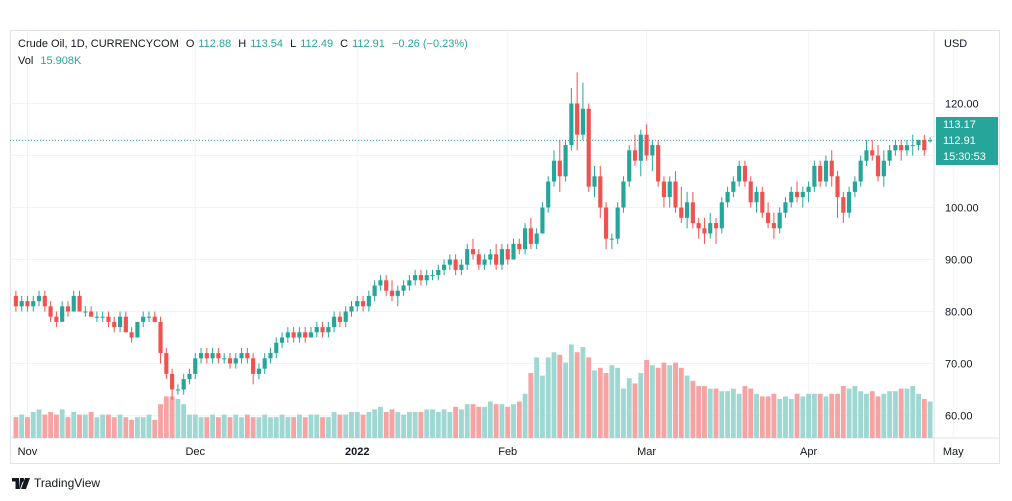 This screenshot has width=1012, height=501. I want to click on volume-key: Vol, so click(26, 61).